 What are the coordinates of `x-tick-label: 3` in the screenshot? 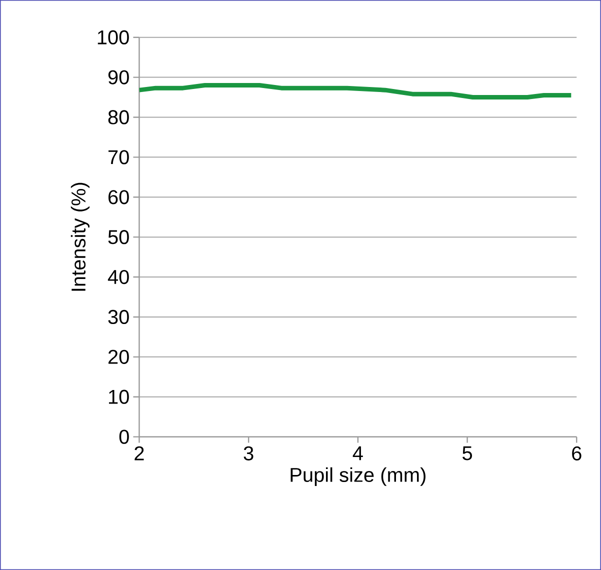 It's located at (249, 453).